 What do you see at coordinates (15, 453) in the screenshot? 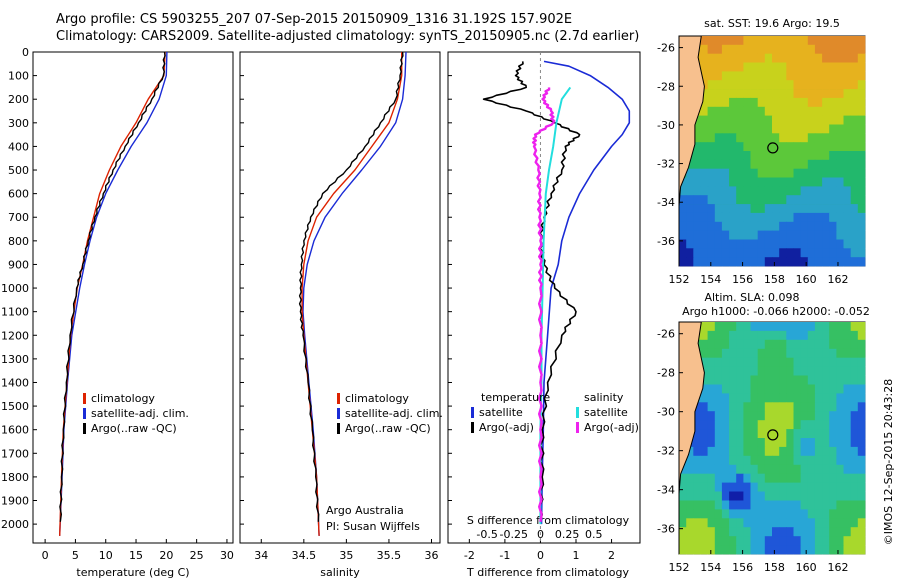
I see `y-tick-label: 1700` at bounding box center [15, 453].